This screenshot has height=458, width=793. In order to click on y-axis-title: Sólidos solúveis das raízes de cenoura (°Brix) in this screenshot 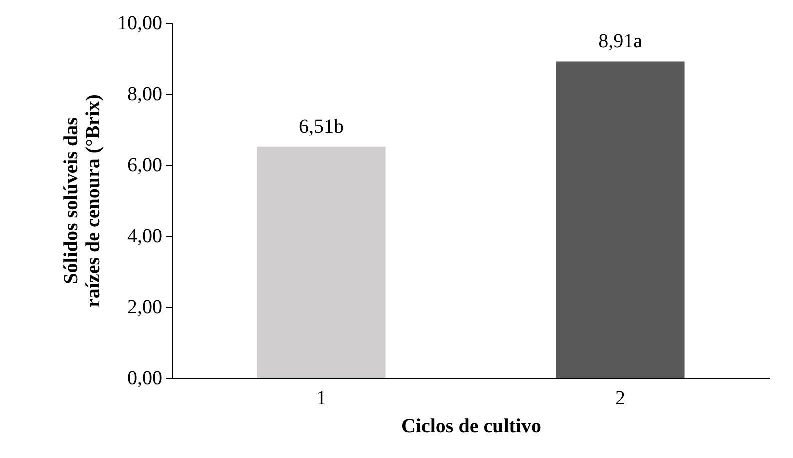, I will do `click(82, 201)`.